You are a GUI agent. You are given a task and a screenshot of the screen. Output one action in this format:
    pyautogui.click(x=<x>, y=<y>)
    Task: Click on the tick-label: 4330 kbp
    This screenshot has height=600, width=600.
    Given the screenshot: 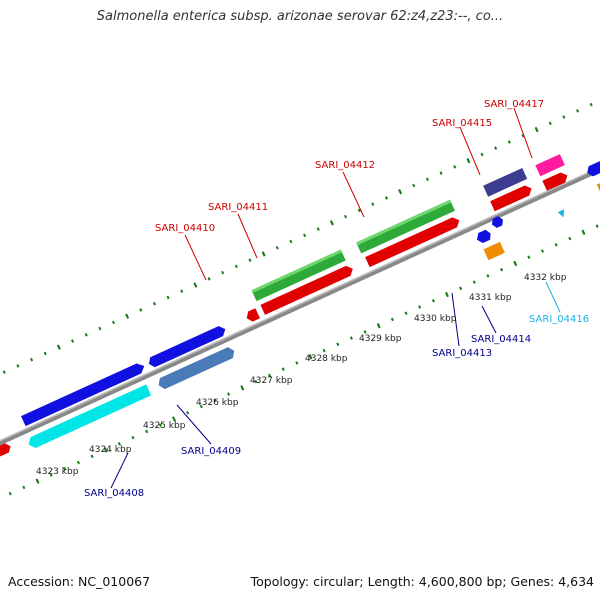 What is the action you would take?
    pyautogui.click(x=435, y=319)
    